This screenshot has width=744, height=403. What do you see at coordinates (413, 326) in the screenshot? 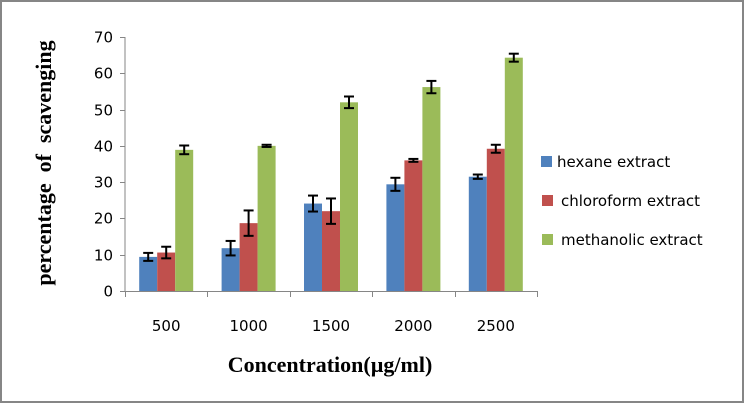
I see `x-tick-label: 2000` at bounding box center [413, 326].